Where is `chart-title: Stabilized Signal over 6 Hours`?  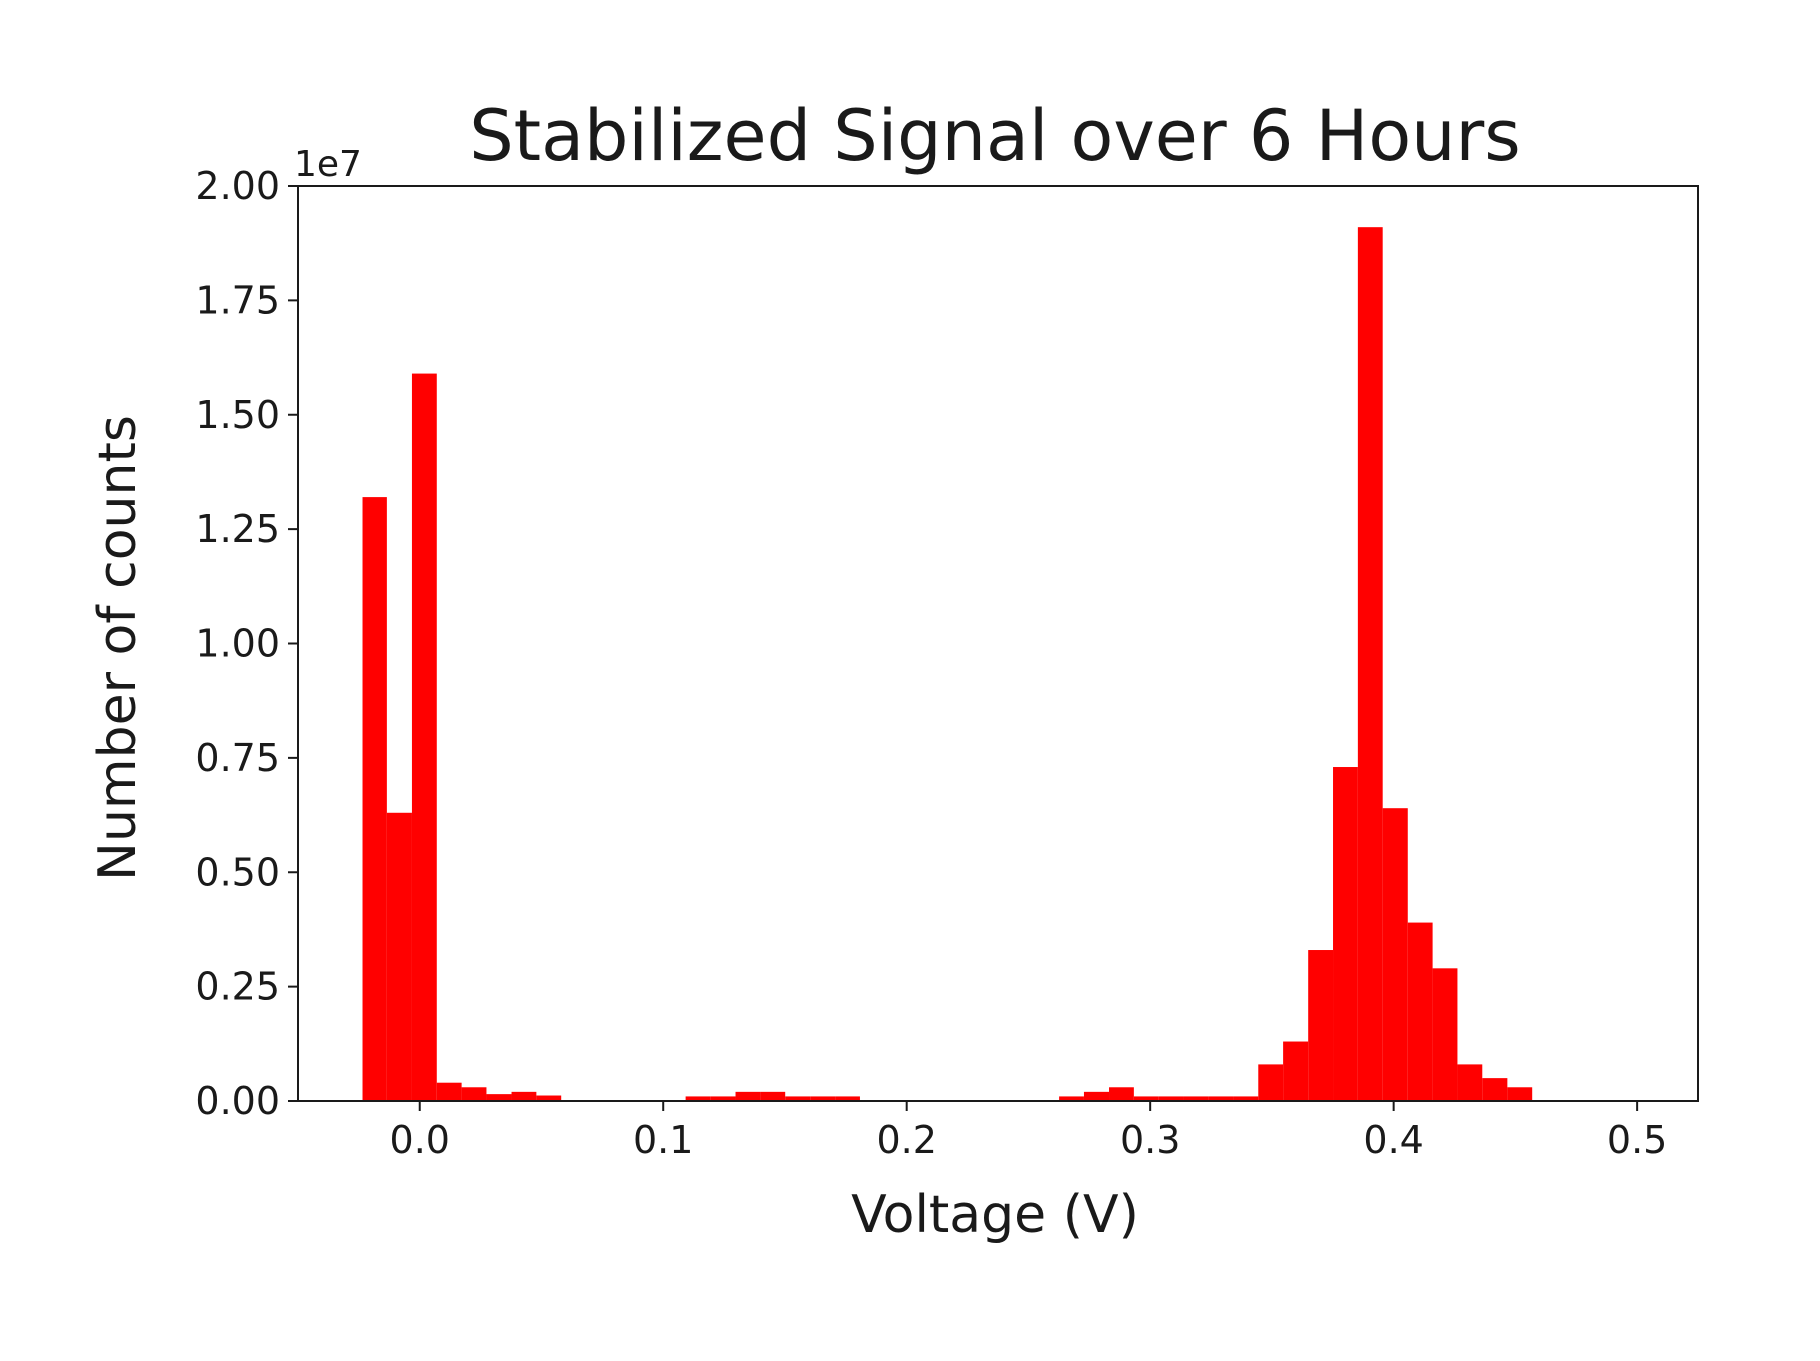 chart-title: Stabilized Signal over 6 Hours is located at coordinates (995, 136).